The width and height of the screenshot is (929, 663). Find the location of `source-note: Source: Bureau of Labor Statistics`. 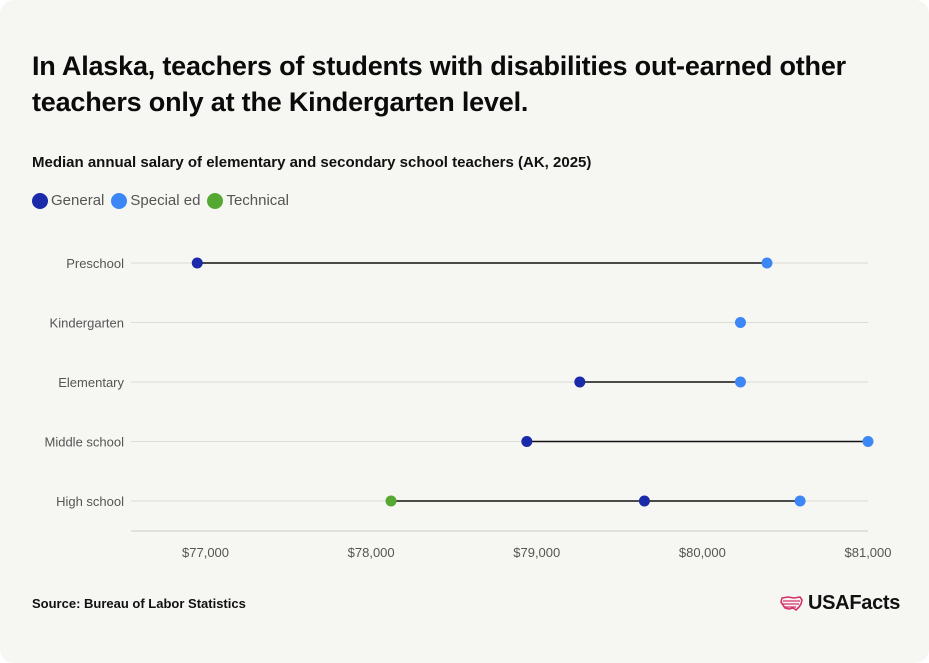

source-note: Source: Bureau of Labor Statistics is located at coordinates (139, 603).